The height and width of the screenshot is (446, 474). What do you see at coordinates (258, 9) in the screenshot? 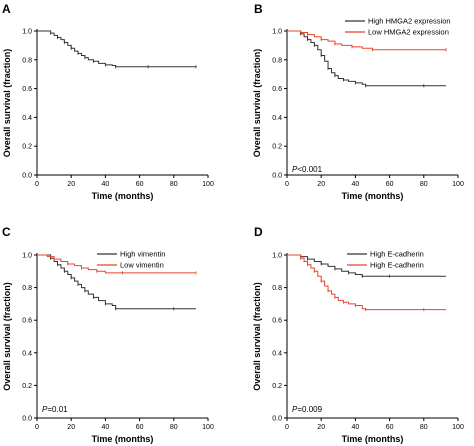
I see `panel-letter: B` at bounding box center [258, 9].